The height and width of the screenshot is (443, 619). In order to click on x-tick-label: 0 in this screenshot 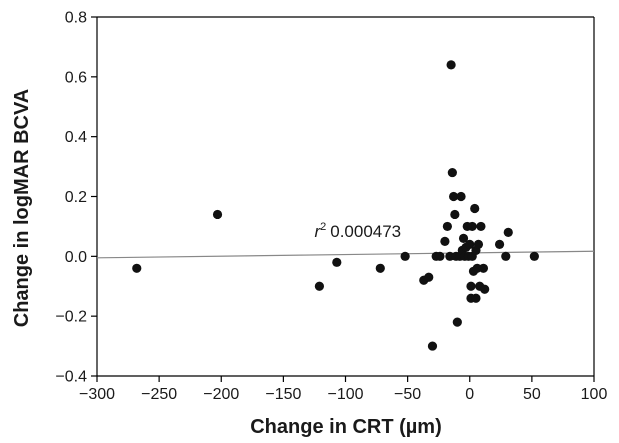, I will do `click(469, 394)`.